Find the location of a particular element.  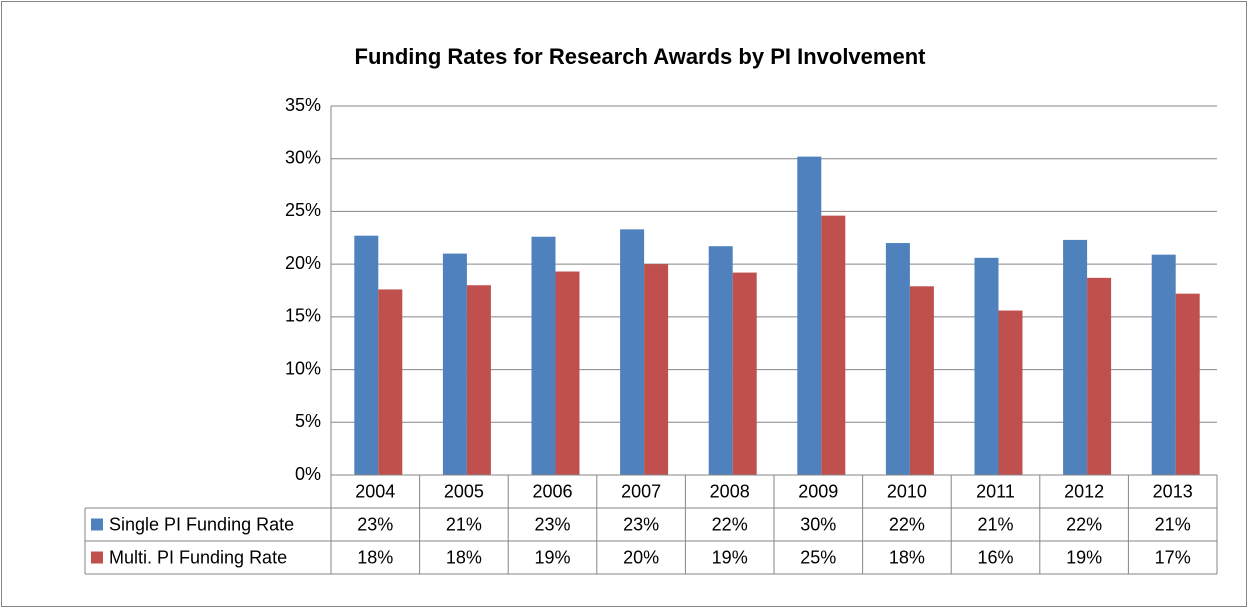

y-tick-label: 20% is located at coordinates (303, 263).